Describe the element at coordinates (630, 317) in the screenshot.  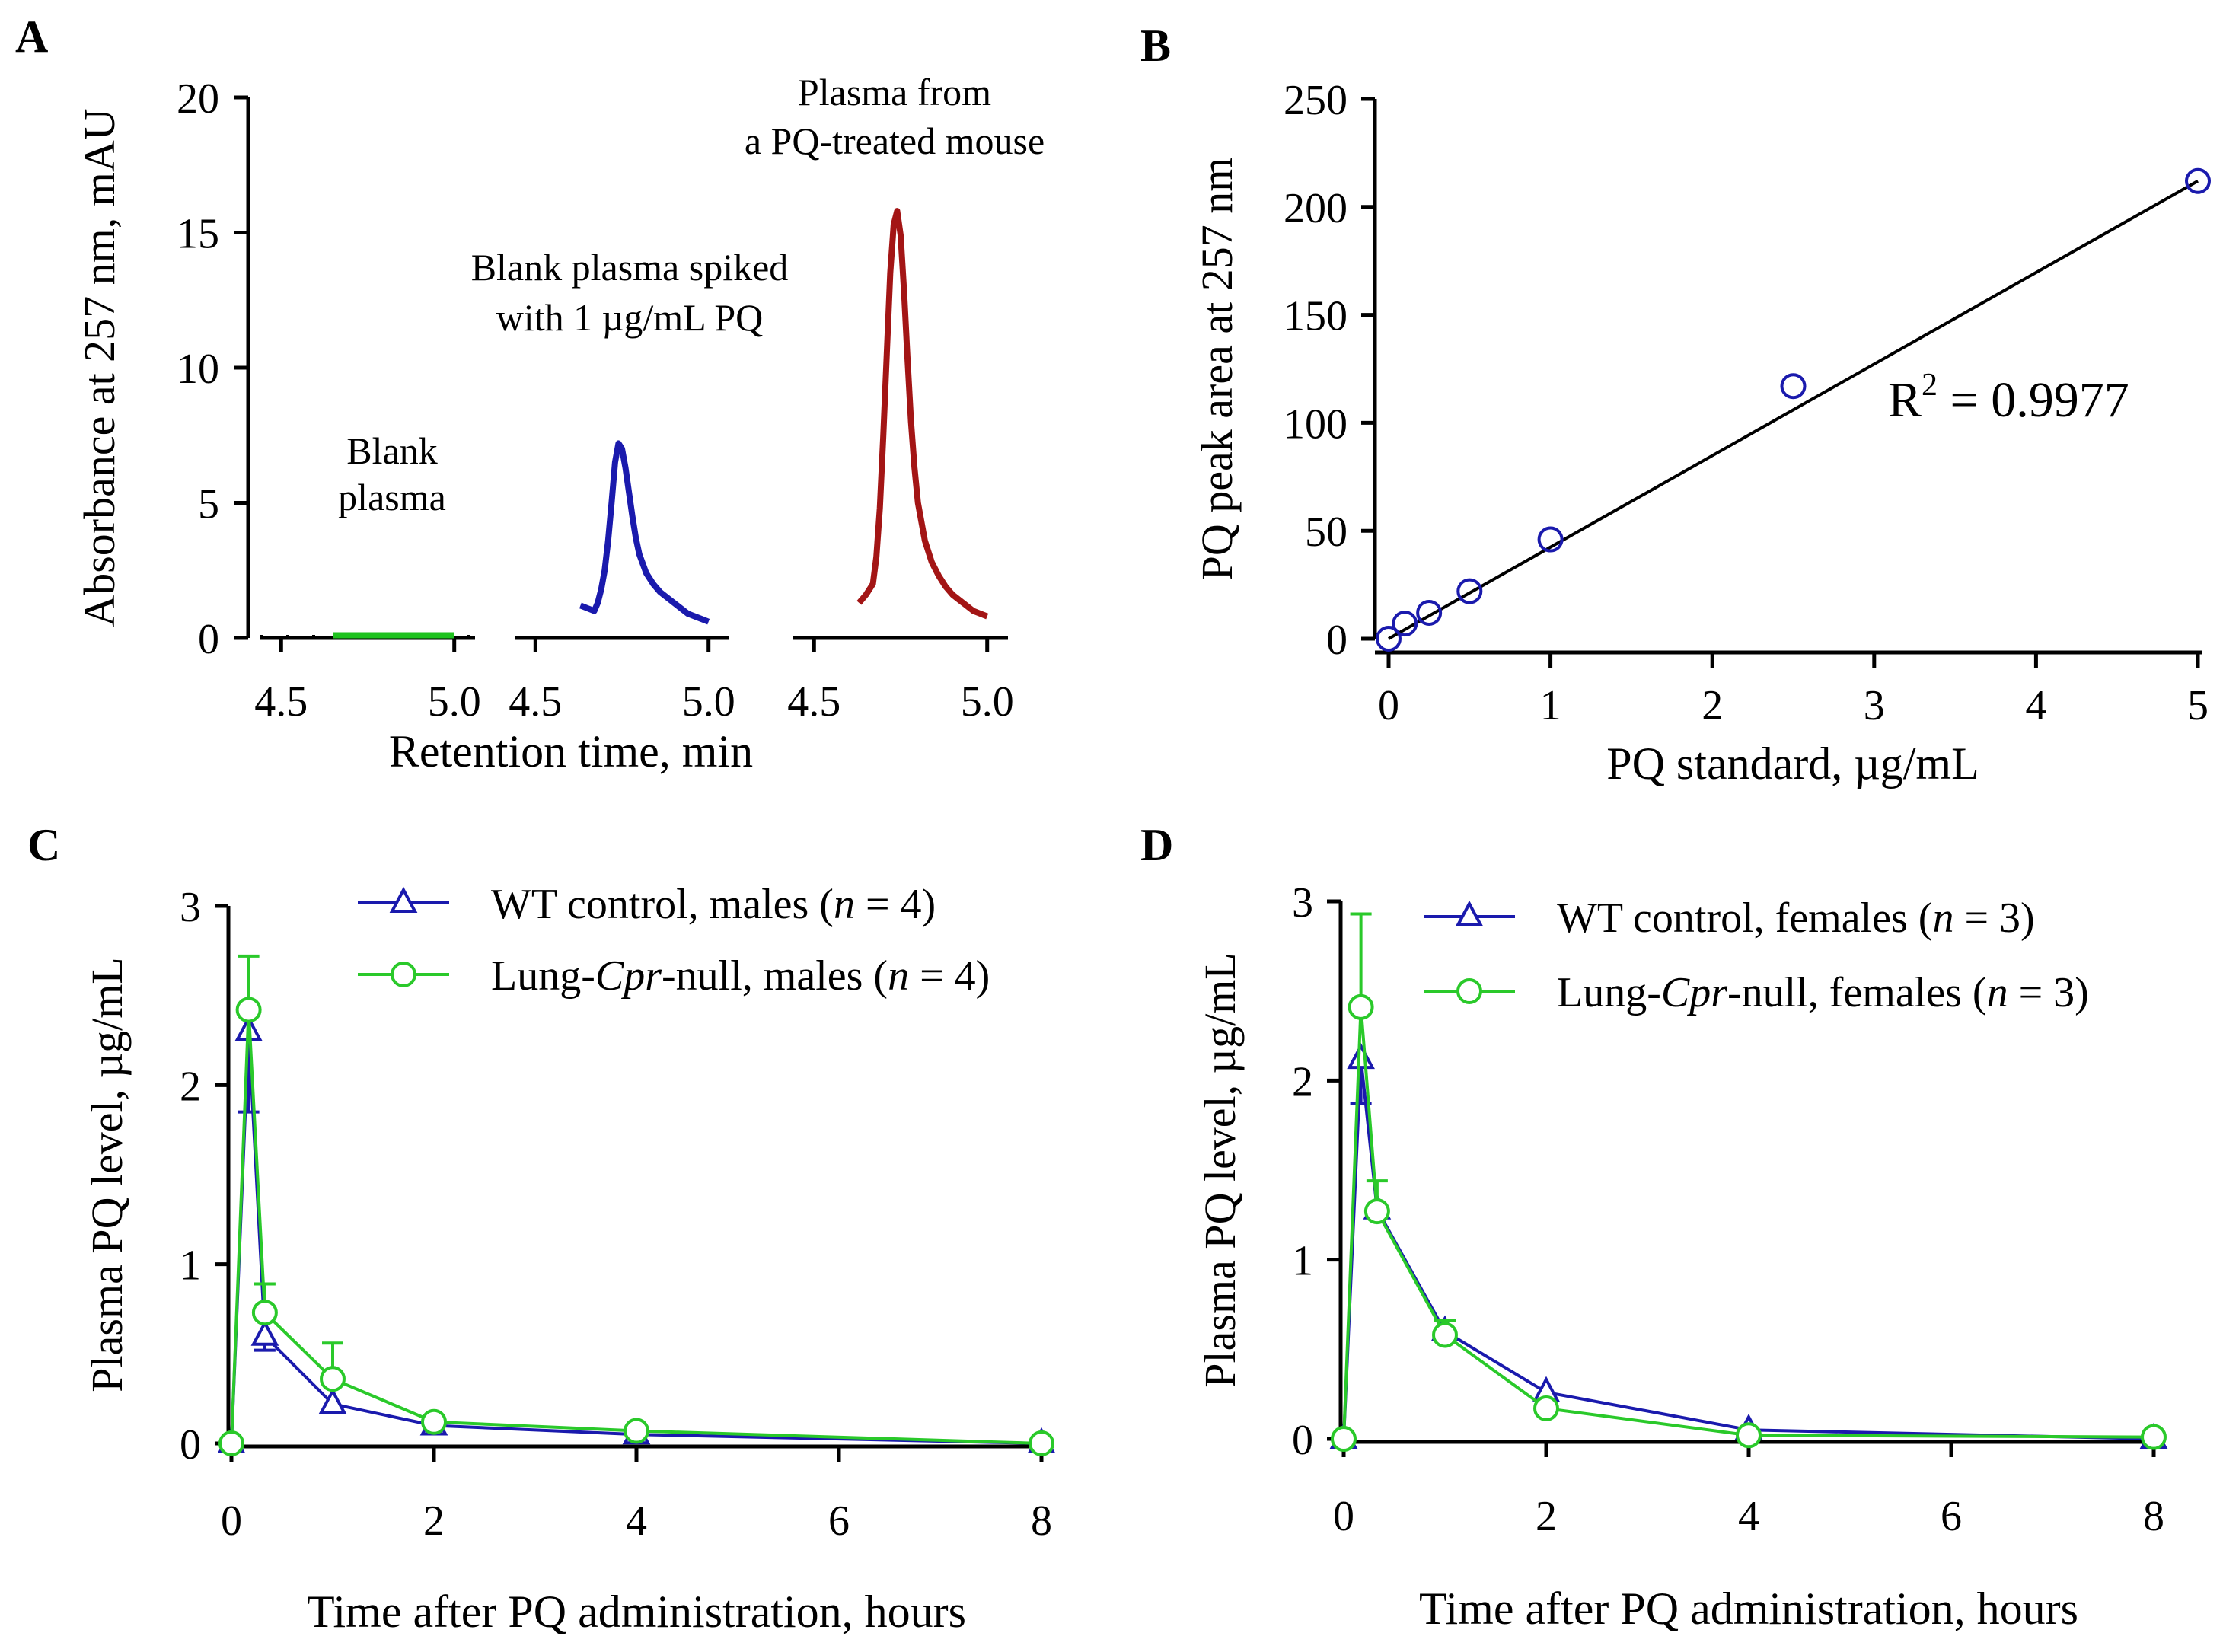
I see `annotation-line: with 1 µg/mL PQ` at that location.